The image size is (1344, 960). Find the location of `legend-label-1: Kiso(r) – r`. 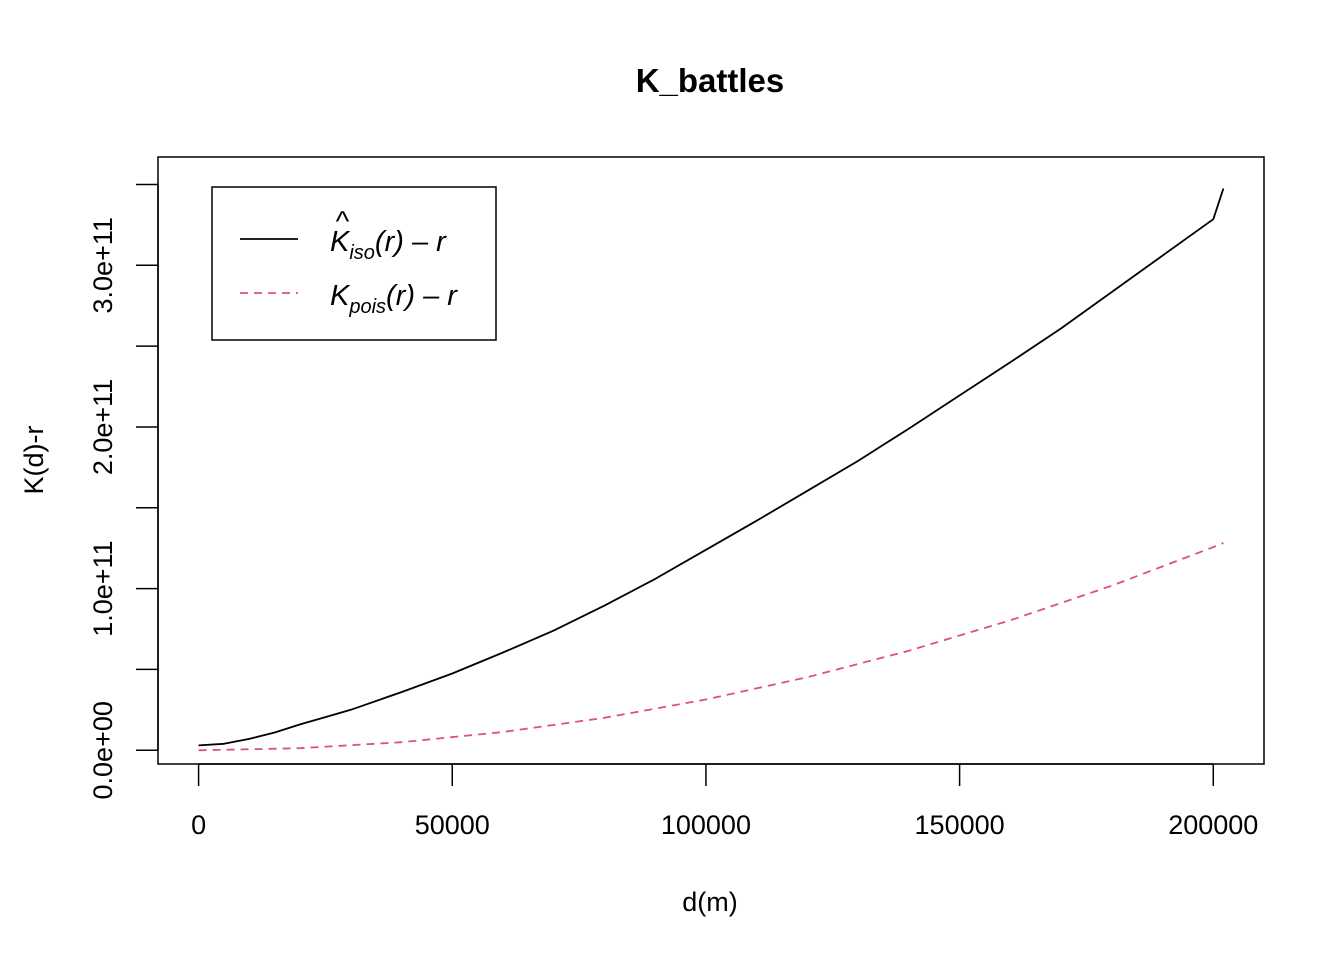

legend-label-1: Kiso(r) – r is located at coordinates (388, 245).